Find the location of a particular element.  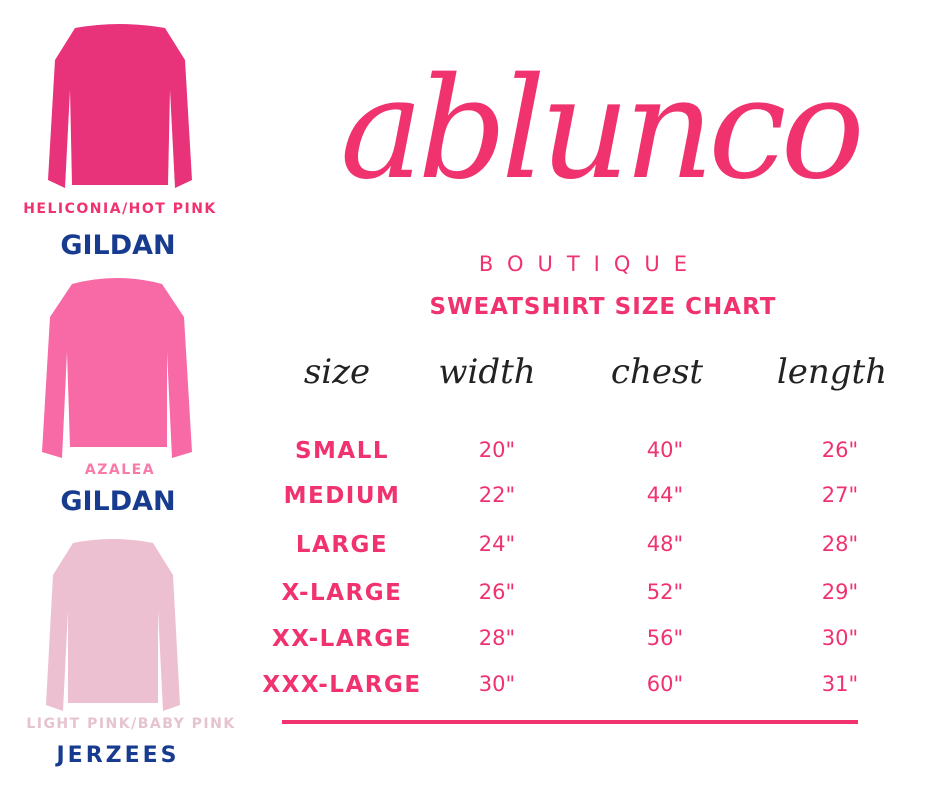

cell-size: LARGE is located at coordinates (342, 545).